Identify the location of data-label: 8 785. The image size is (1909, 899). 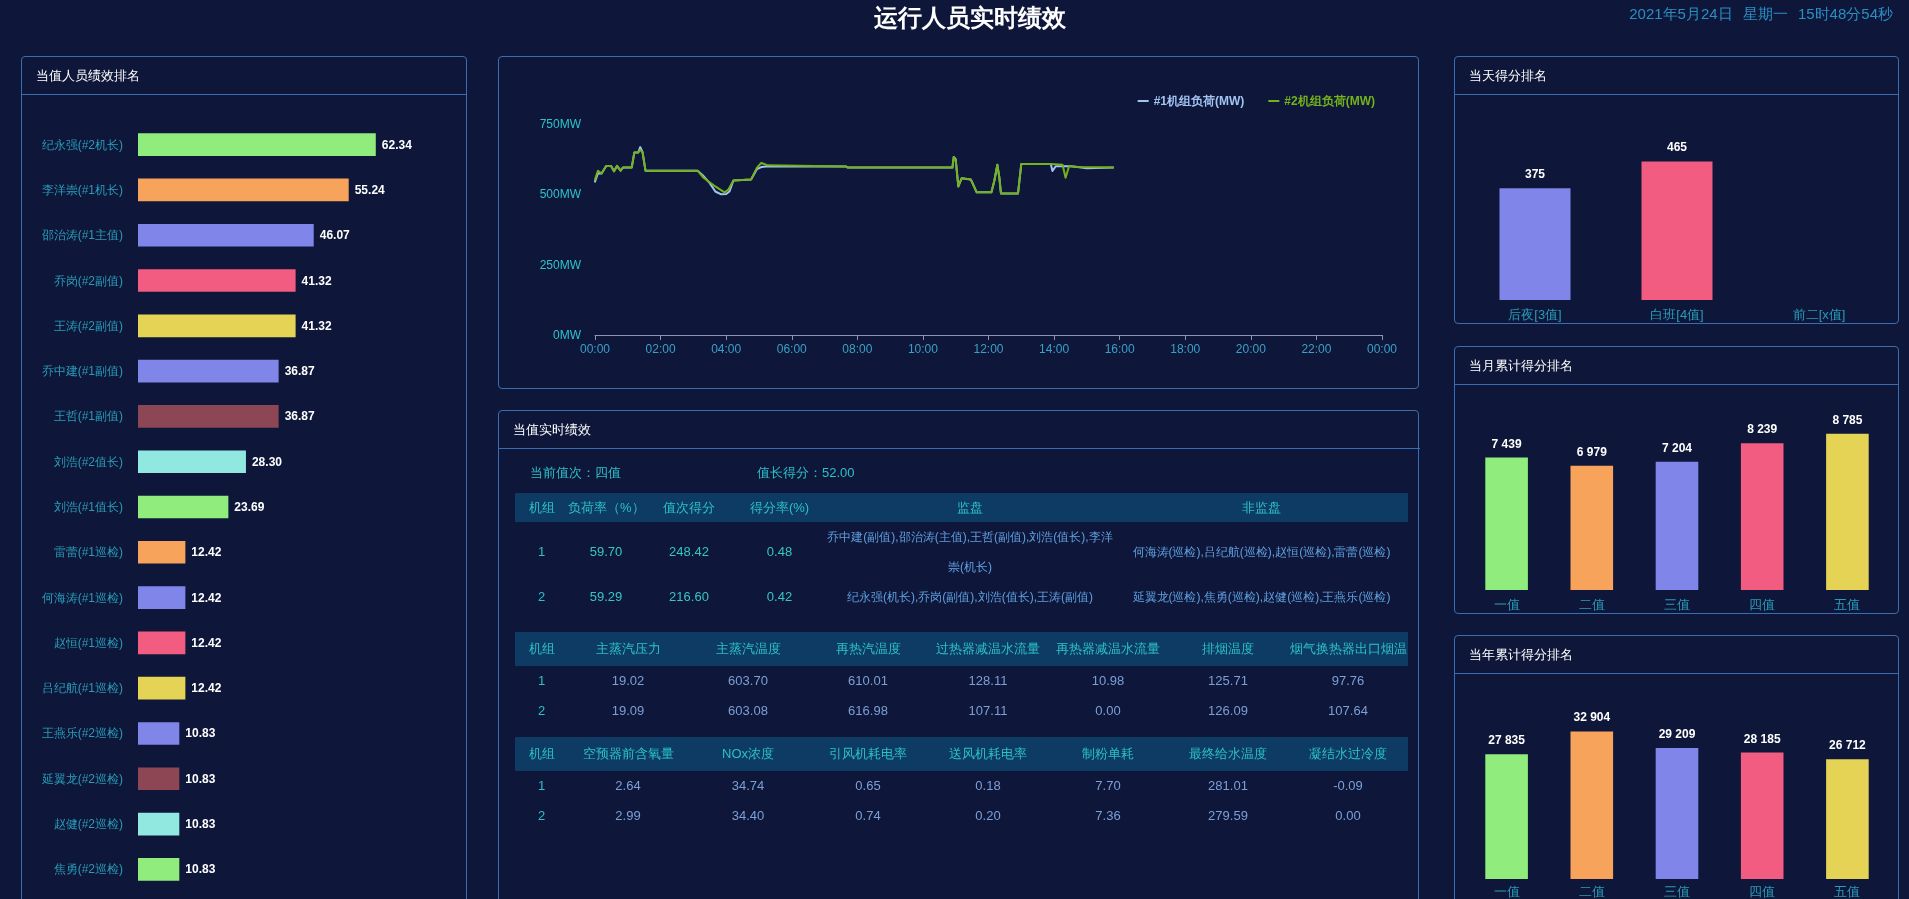
(1847, 419).